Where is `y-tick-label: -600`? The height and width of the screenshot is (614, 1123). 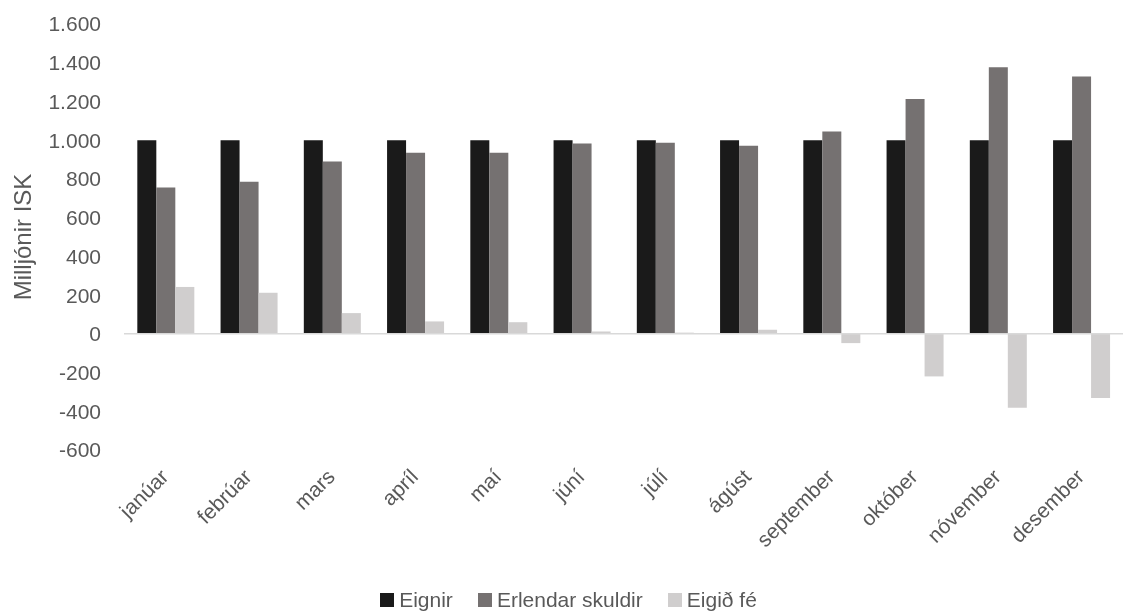
y-tick-label: -600 is located at coordinates (79, 450).